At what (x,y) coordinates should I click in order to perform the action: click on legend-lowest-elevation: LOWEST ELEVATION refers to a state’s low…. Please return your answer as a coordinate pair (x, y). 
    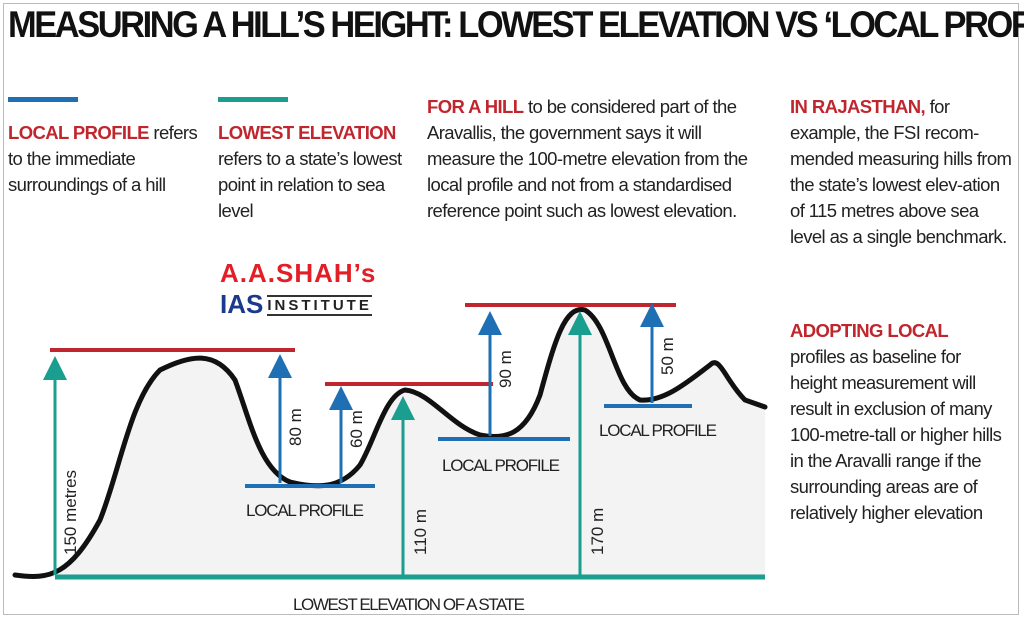
    Looking at the image, I should click on (310, 172).